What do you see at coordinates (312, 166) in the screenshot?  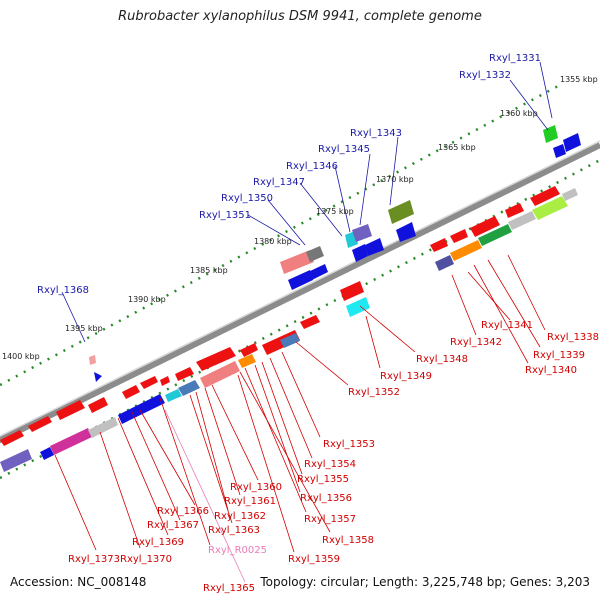 I see `gene-label: Rxyl_1346` at bounding box center [312, 166].